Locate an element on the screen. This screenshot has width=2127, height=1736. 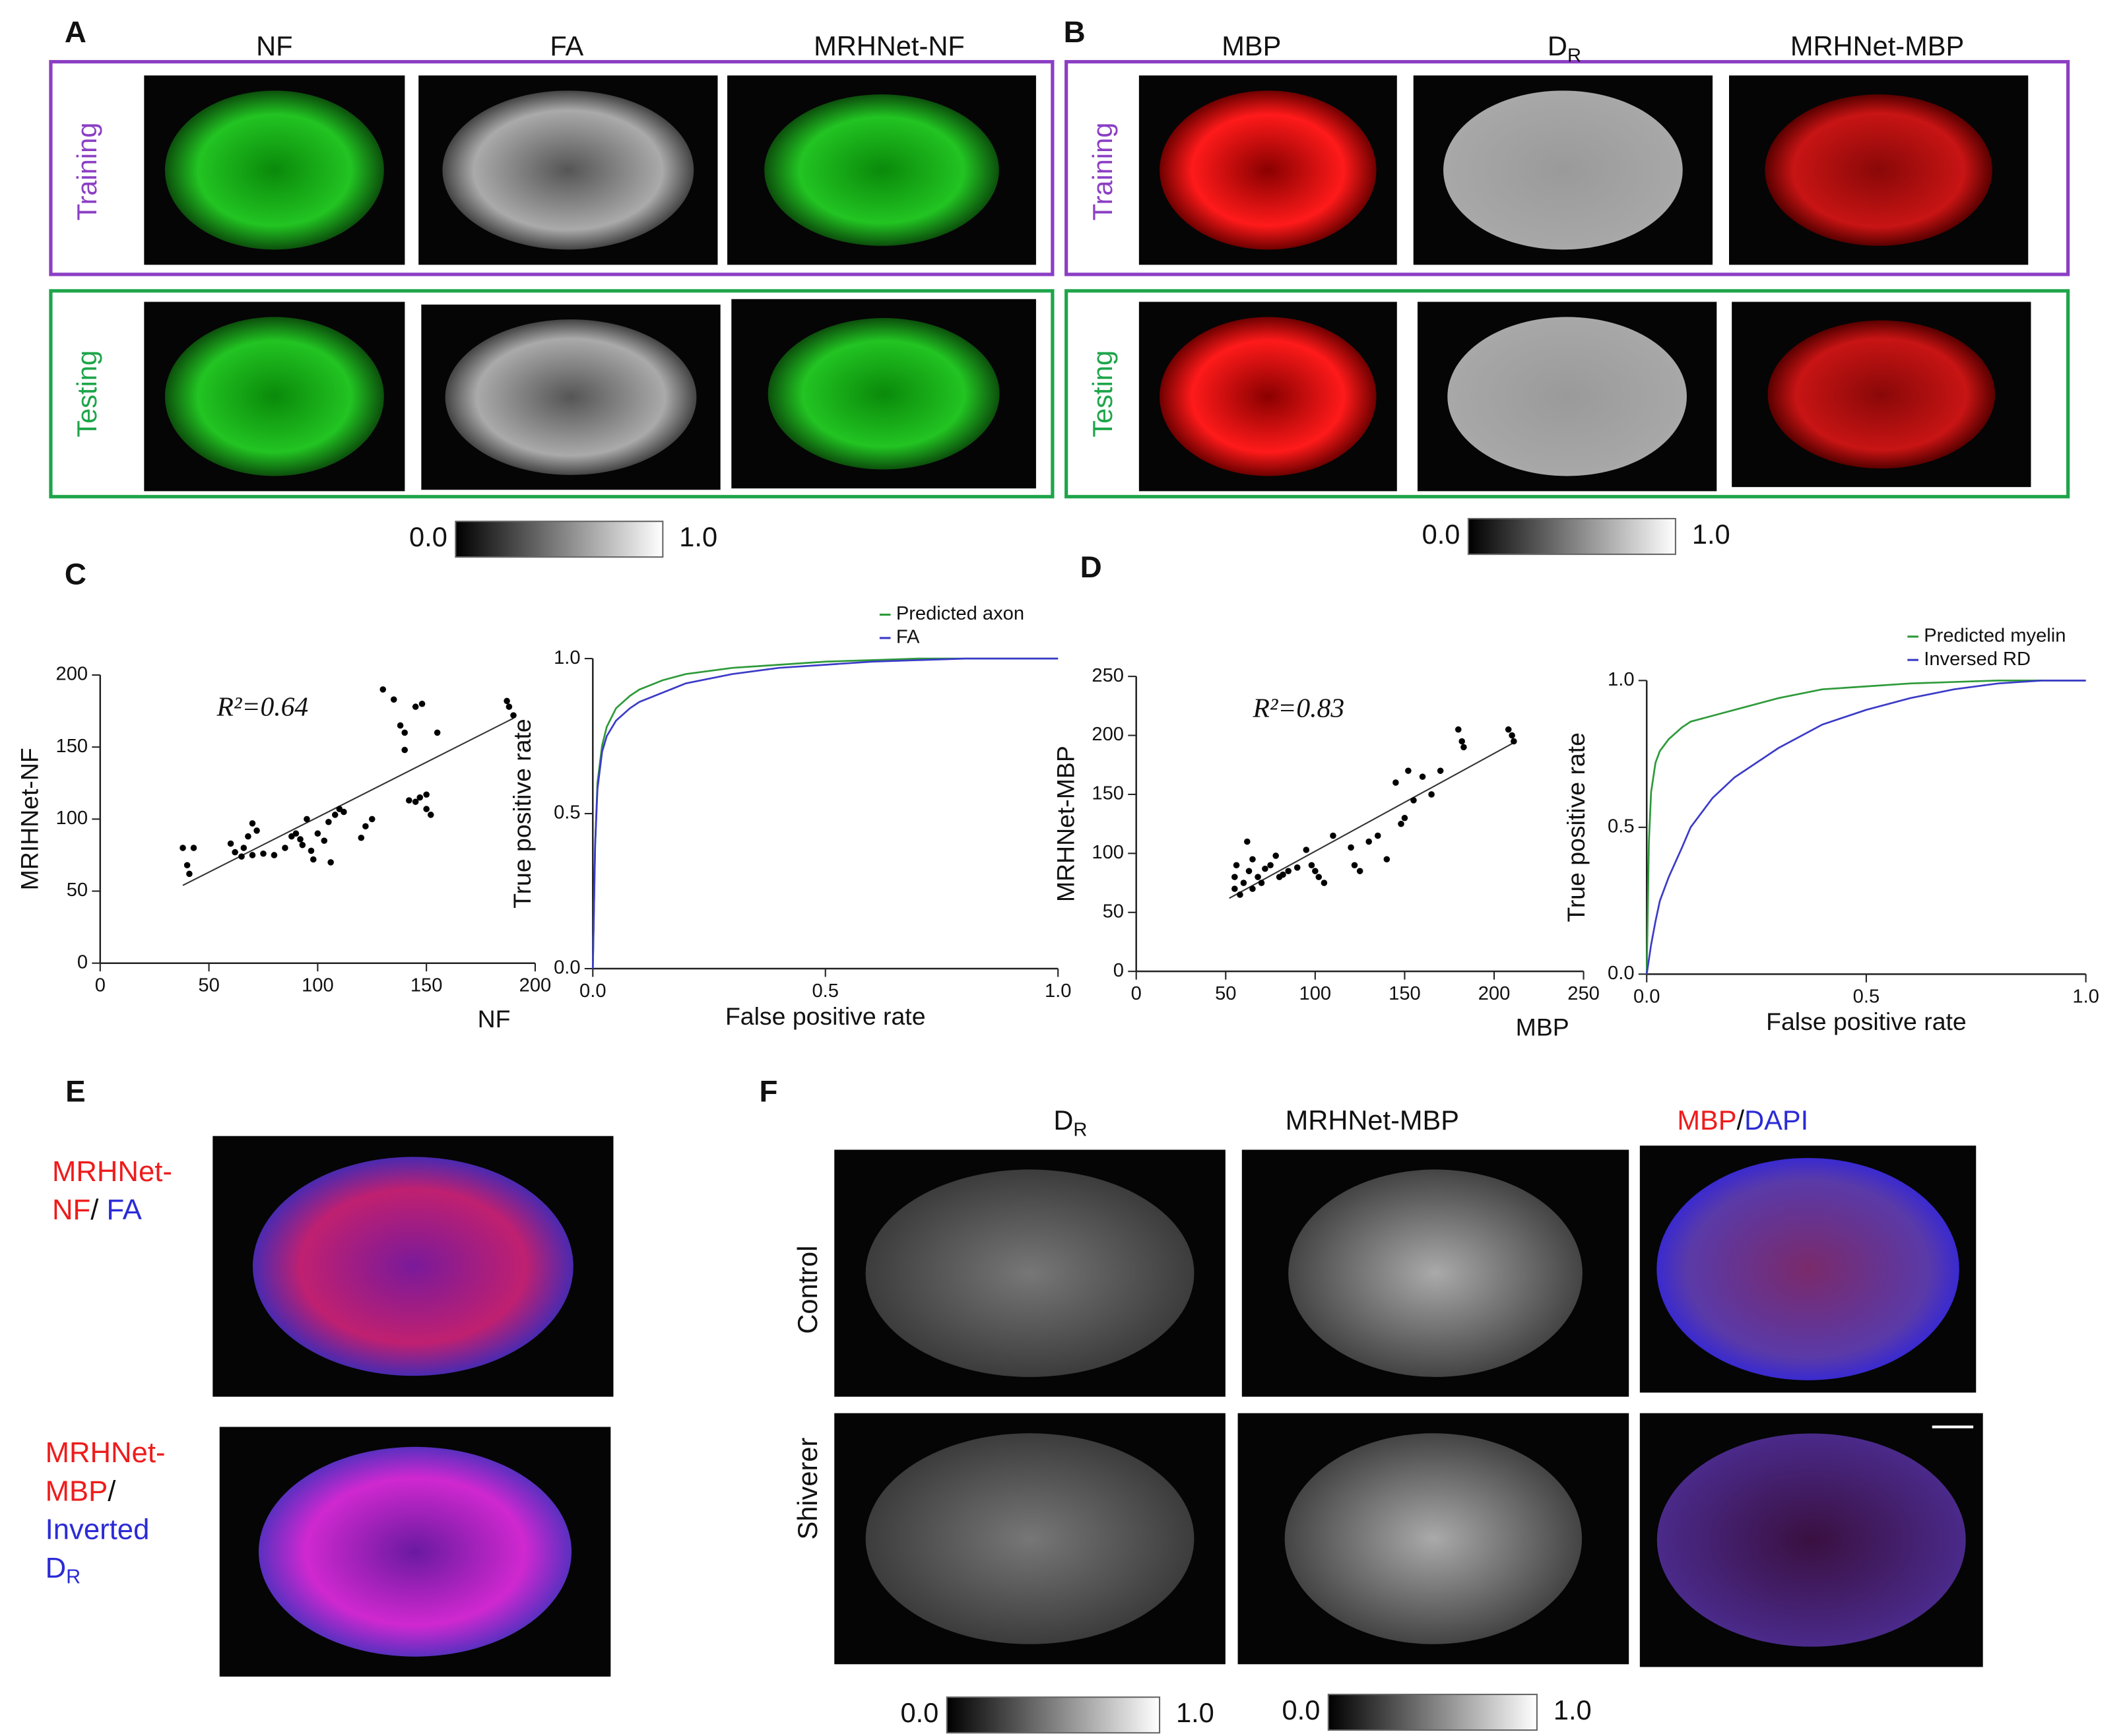
text-part: MBP is located at coordinates (1707, 1120).